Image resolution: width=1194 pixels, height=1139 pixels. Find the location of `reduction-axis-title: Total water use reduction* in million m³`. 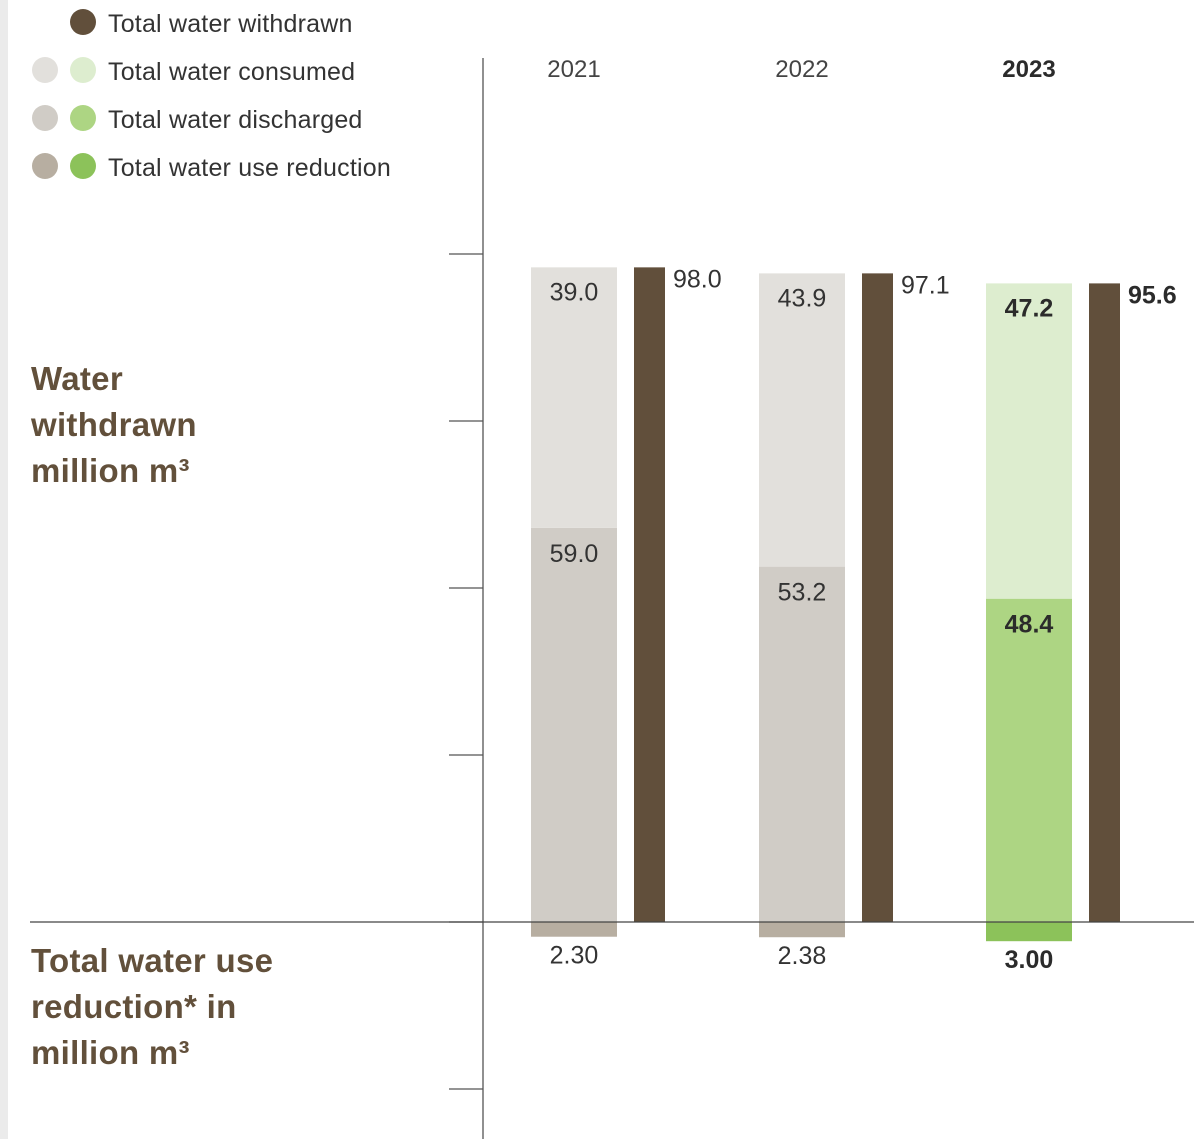

reduction-axis-title: Total water use reduction* in million m³ is located at coordinates (152, 1007).